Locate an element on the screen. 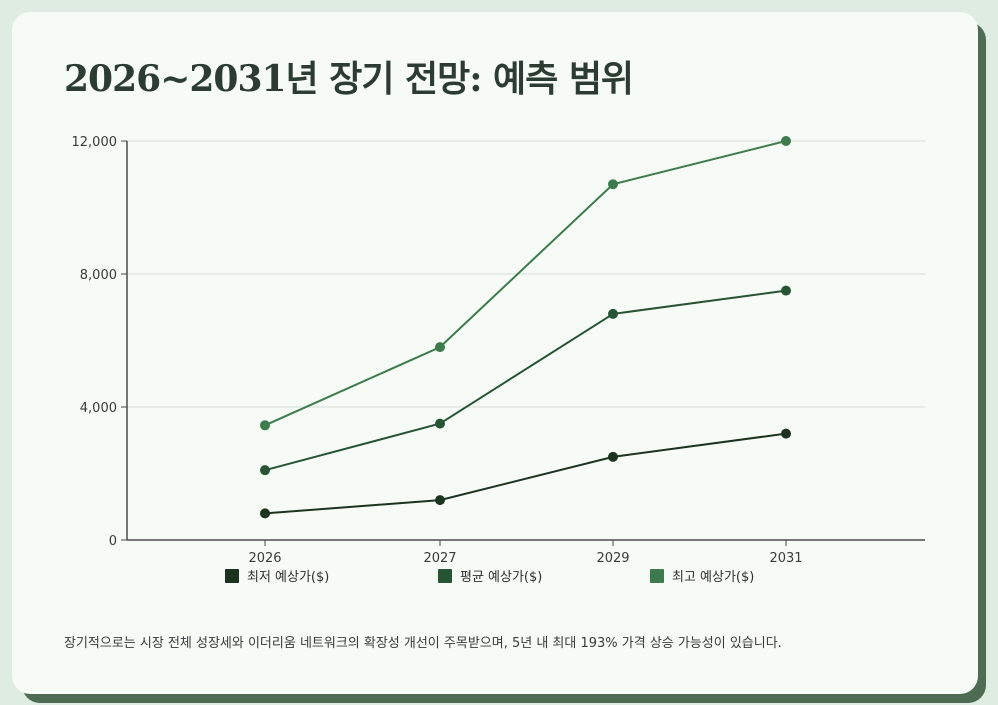 Image resolution: width=998 pixels, height=705 pixels. legend-item-0: 최저 예상가($) is located at coordinates (277, 575).